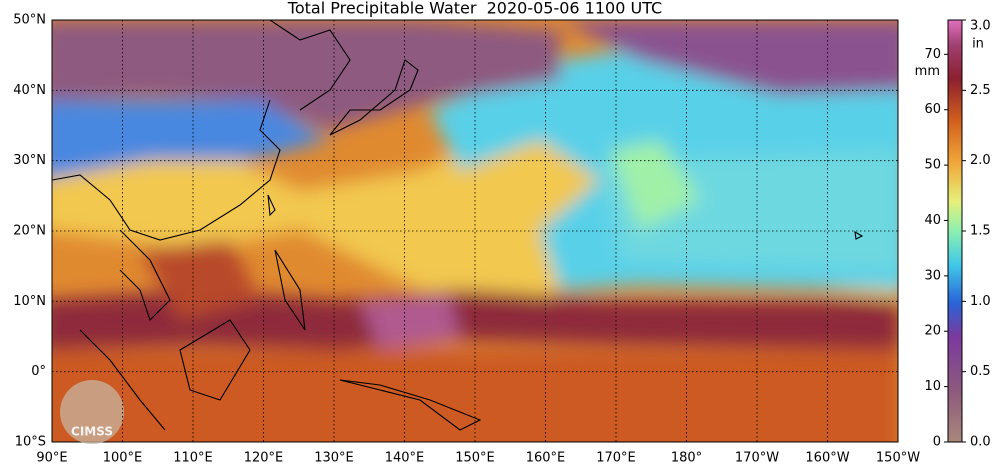 This screenshot has width=998, height=469. Describe the element at coordinates (38, 371) in the screenshot. I see `lat-label: 0°` at that location.